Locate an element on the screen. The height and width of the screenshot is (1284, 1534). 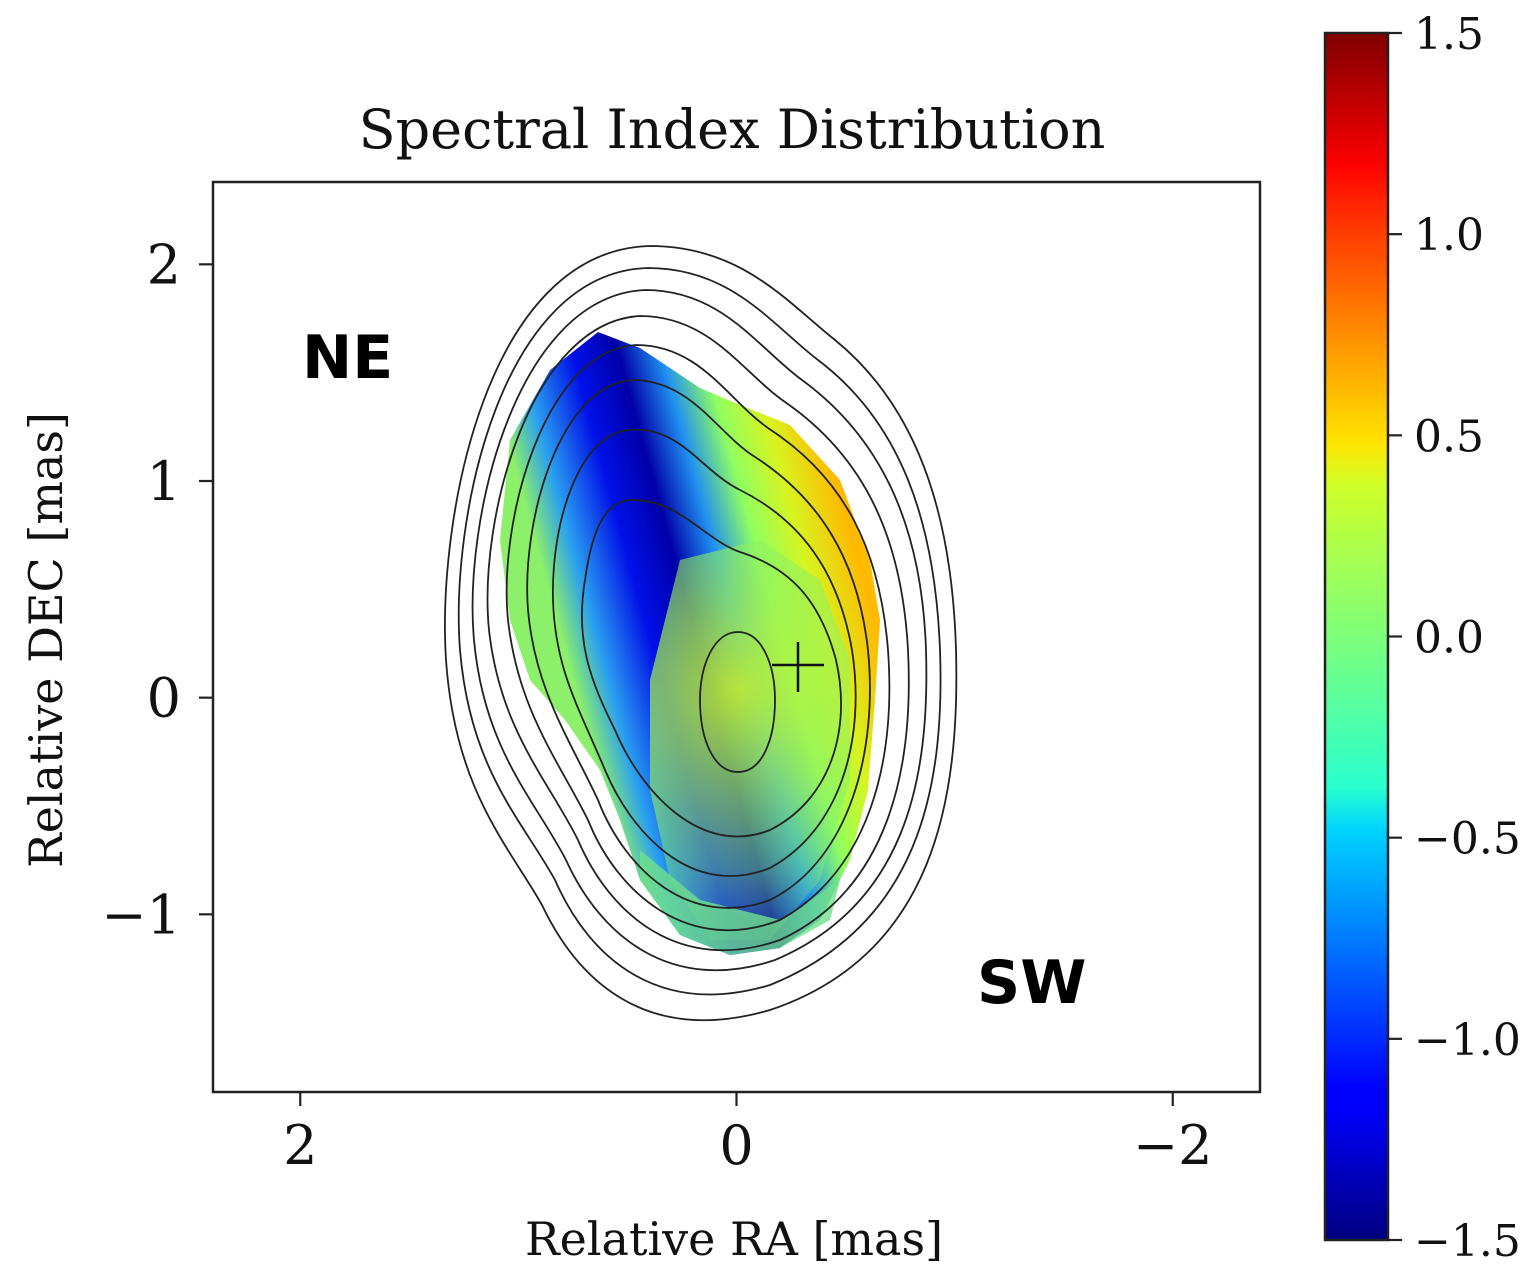
x-tick-label: −2 is located at coordinates (1173, 1145).